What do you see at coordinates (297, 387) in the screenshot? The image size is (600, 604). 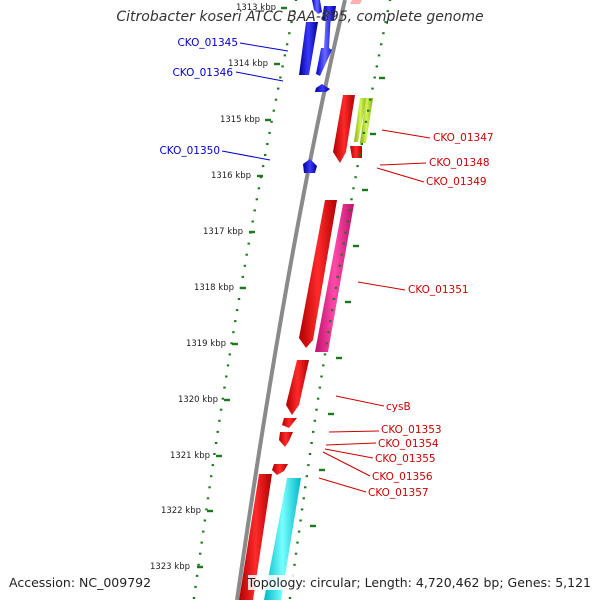 I see `feature-cyse` at bounding box center [297, 387].